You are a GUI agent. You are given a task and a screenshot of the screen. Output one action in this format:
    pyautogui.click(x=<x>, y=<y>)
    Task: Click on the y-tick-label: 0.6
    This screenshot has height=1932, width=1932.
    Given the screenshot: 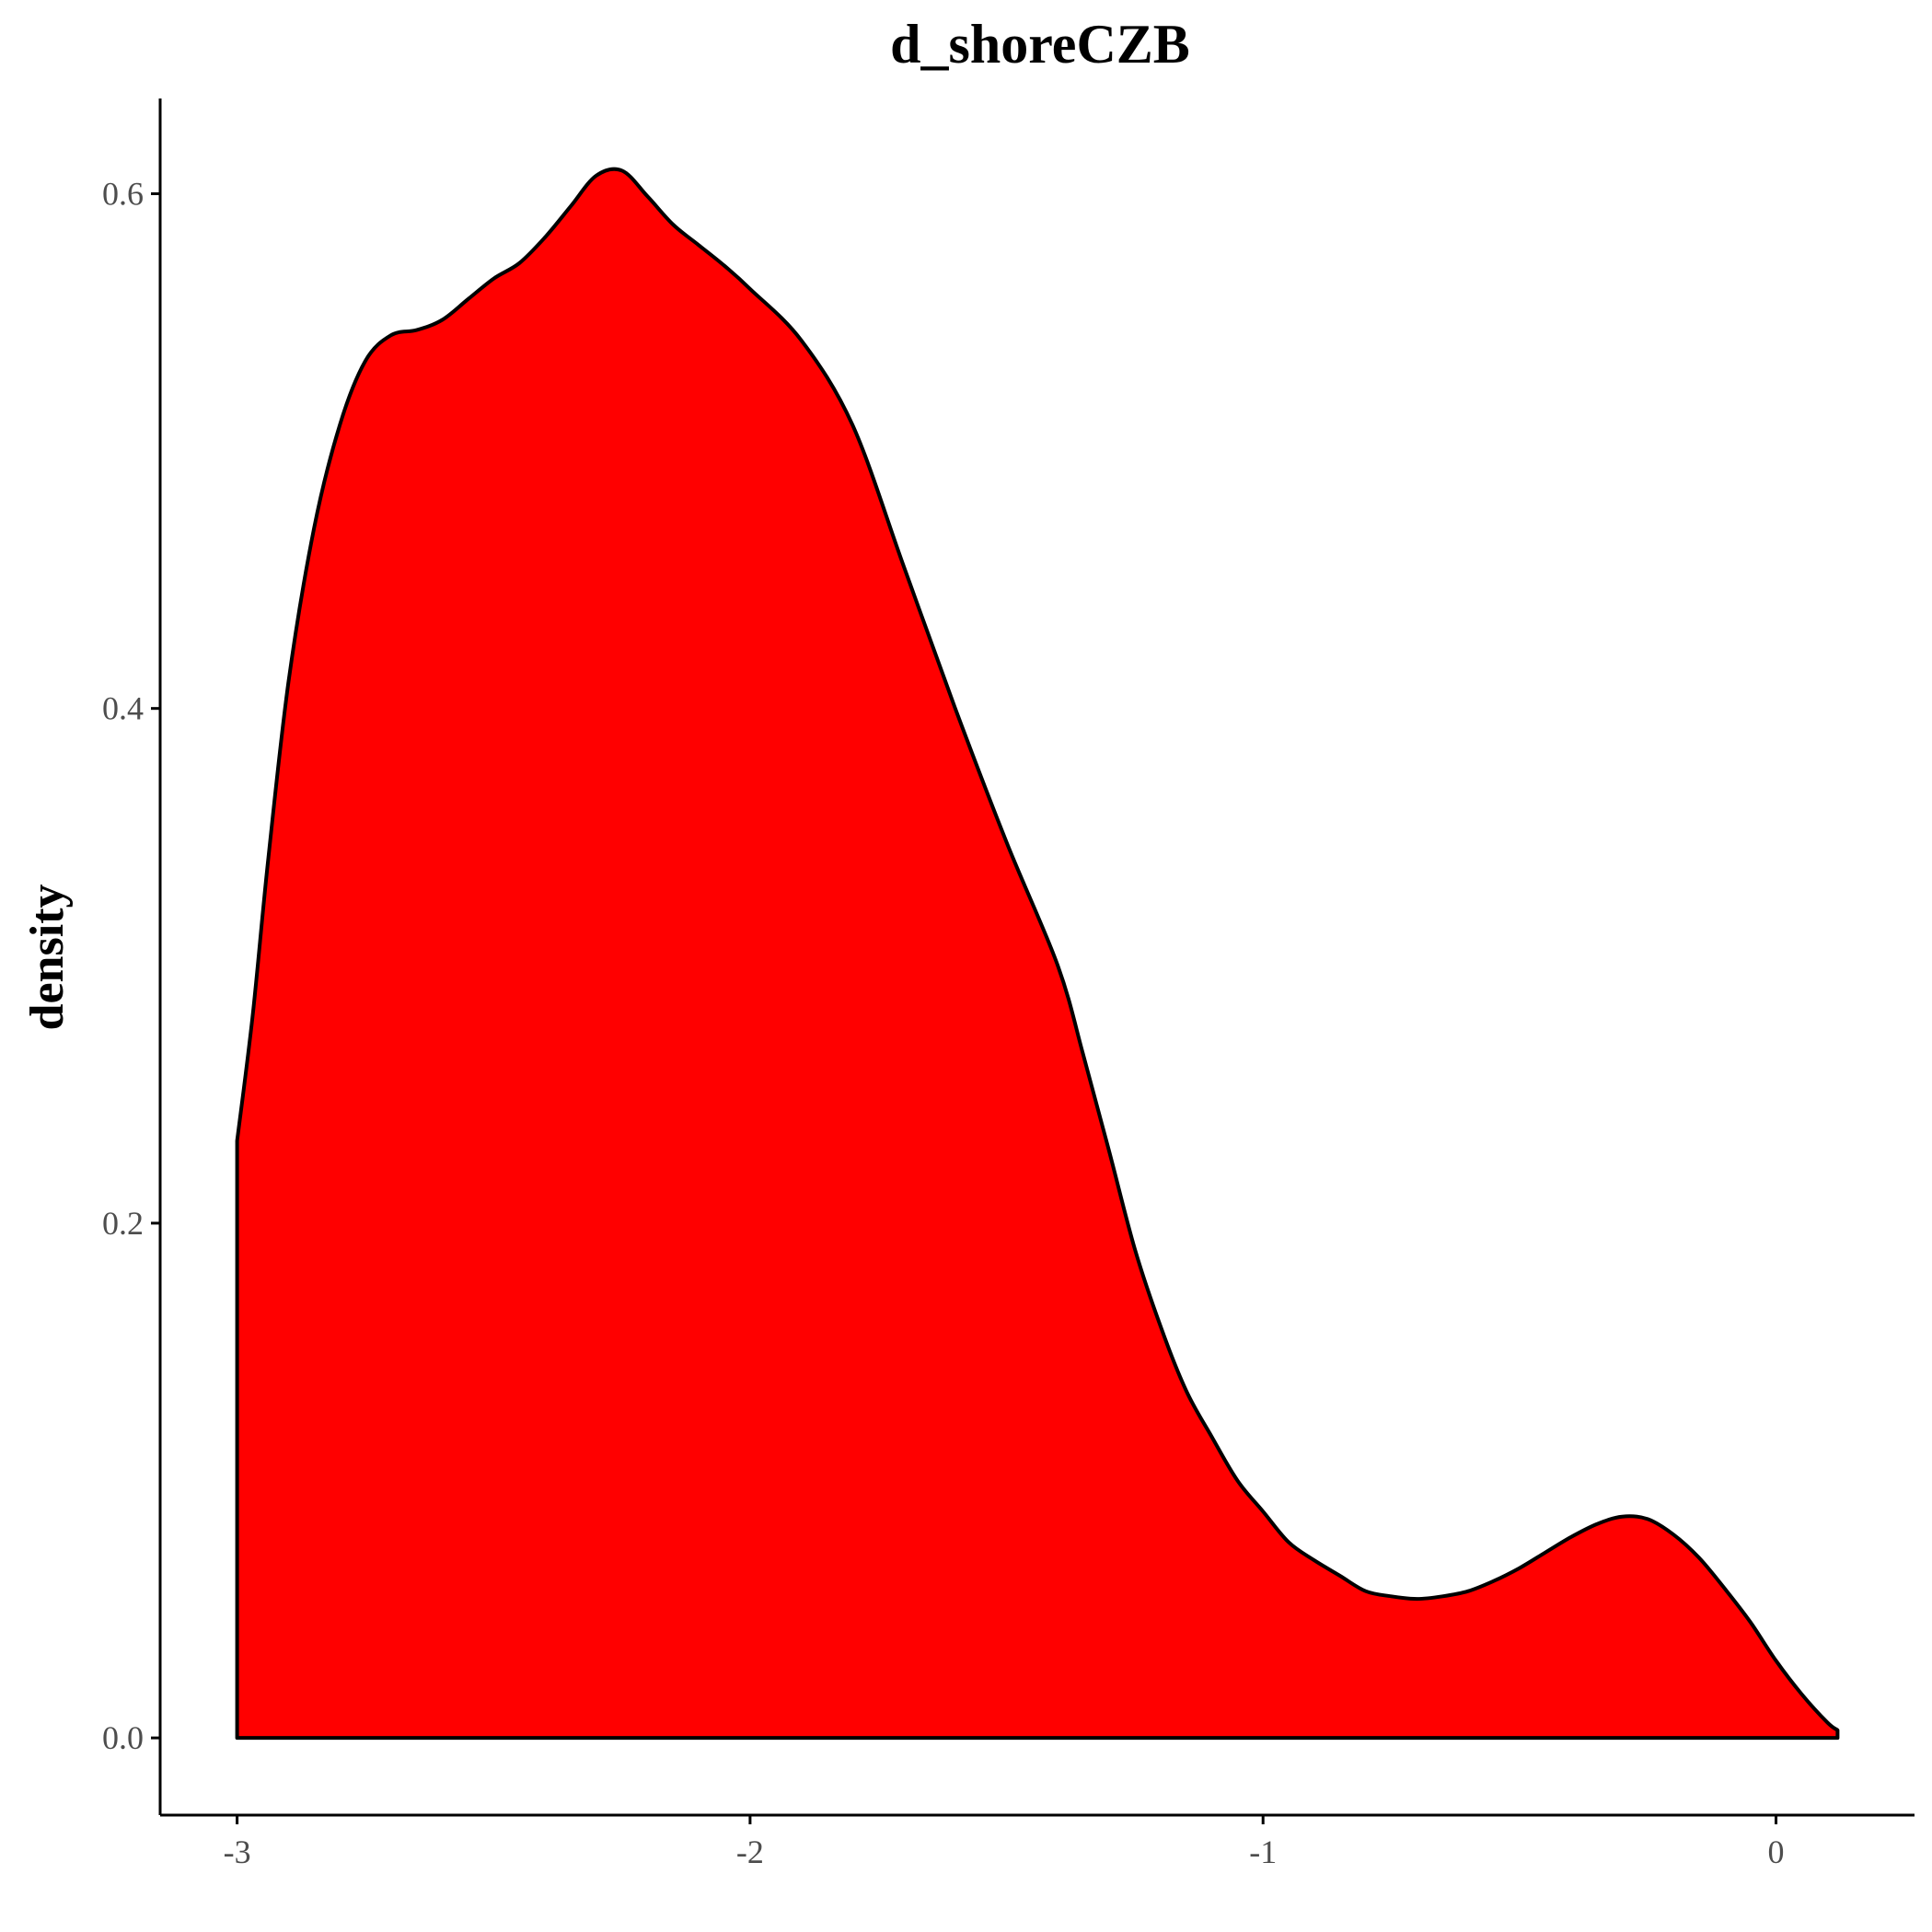 What is the action you would take?
    pyautogui.click(x=123, y=194)
    